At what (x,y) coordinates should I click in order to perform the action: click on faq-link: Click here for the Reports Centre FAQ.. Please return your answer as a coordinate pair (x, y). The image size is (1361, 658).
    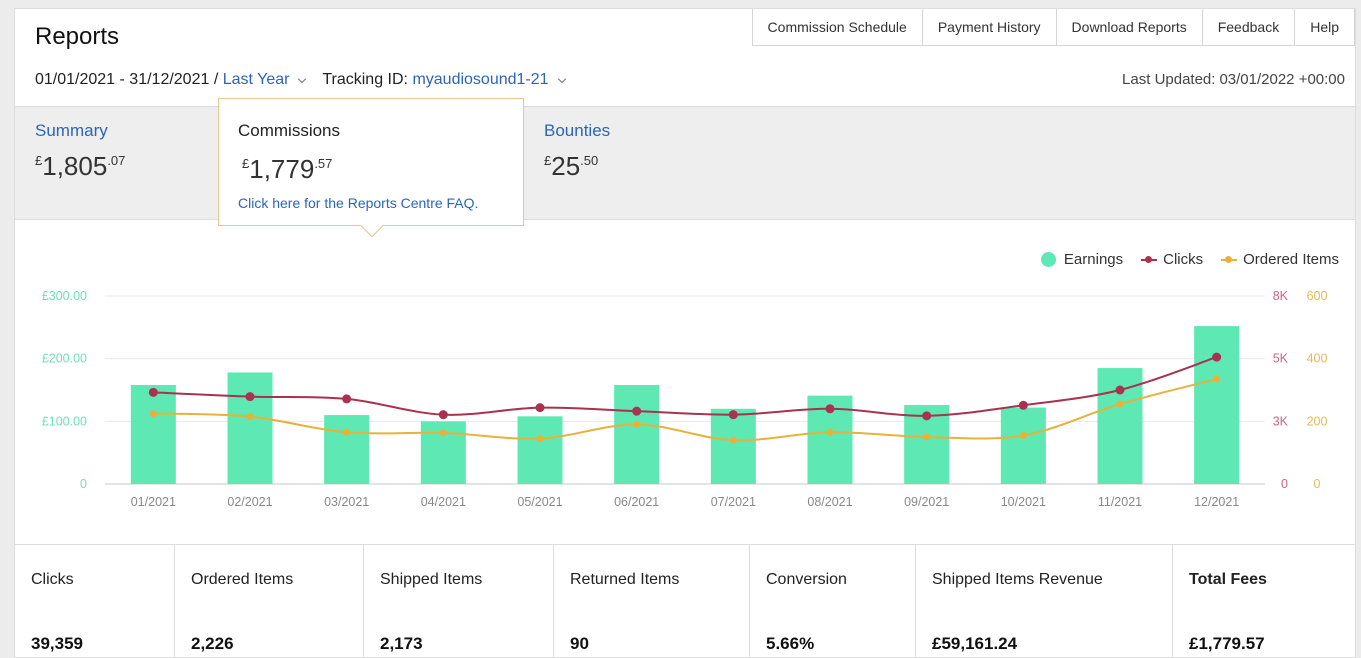
    Looking at the image, I should click on (358, 203).